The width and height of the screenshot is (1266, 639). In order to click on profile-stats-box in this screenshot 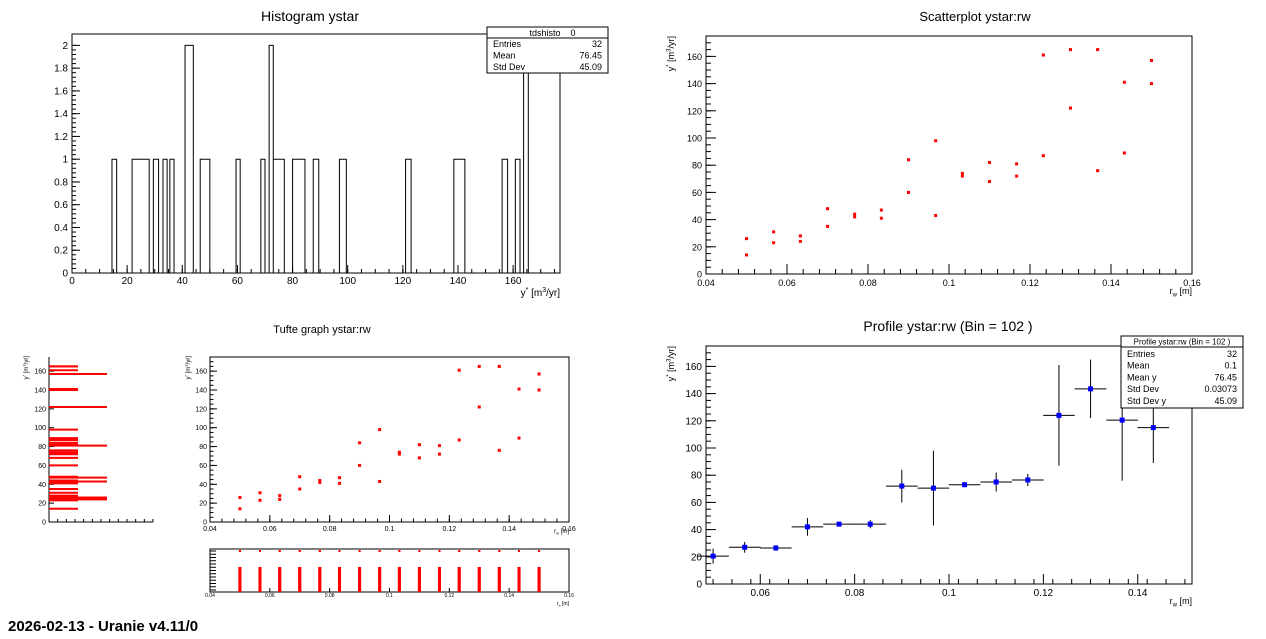, I will do `click(1182, 372)`.